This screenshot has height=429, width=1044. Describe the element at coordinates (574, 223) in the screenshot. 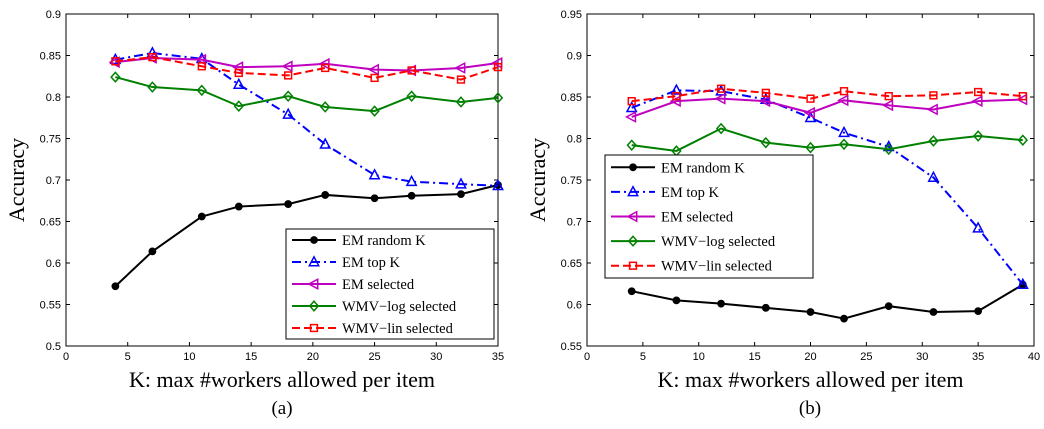

I see `y-tick-label: 0.7` at that location.